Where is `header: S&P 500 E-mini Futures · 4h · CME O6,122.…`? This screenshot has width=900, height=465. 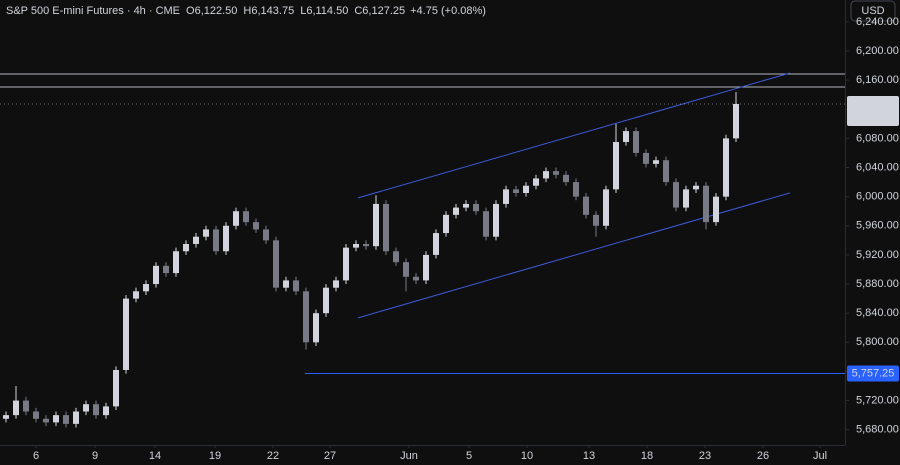
header: S&P 500 E-mini Futures · 4h · CME O6,122.… is located at coordinates (246, 11).